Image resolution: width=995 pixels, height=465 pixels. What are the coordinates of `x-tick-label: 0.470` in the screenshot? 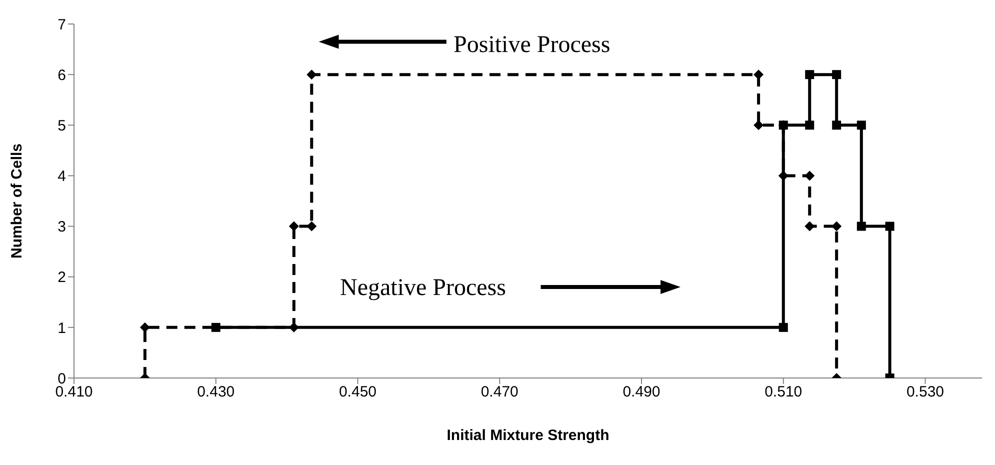 It's located at (499, 392).